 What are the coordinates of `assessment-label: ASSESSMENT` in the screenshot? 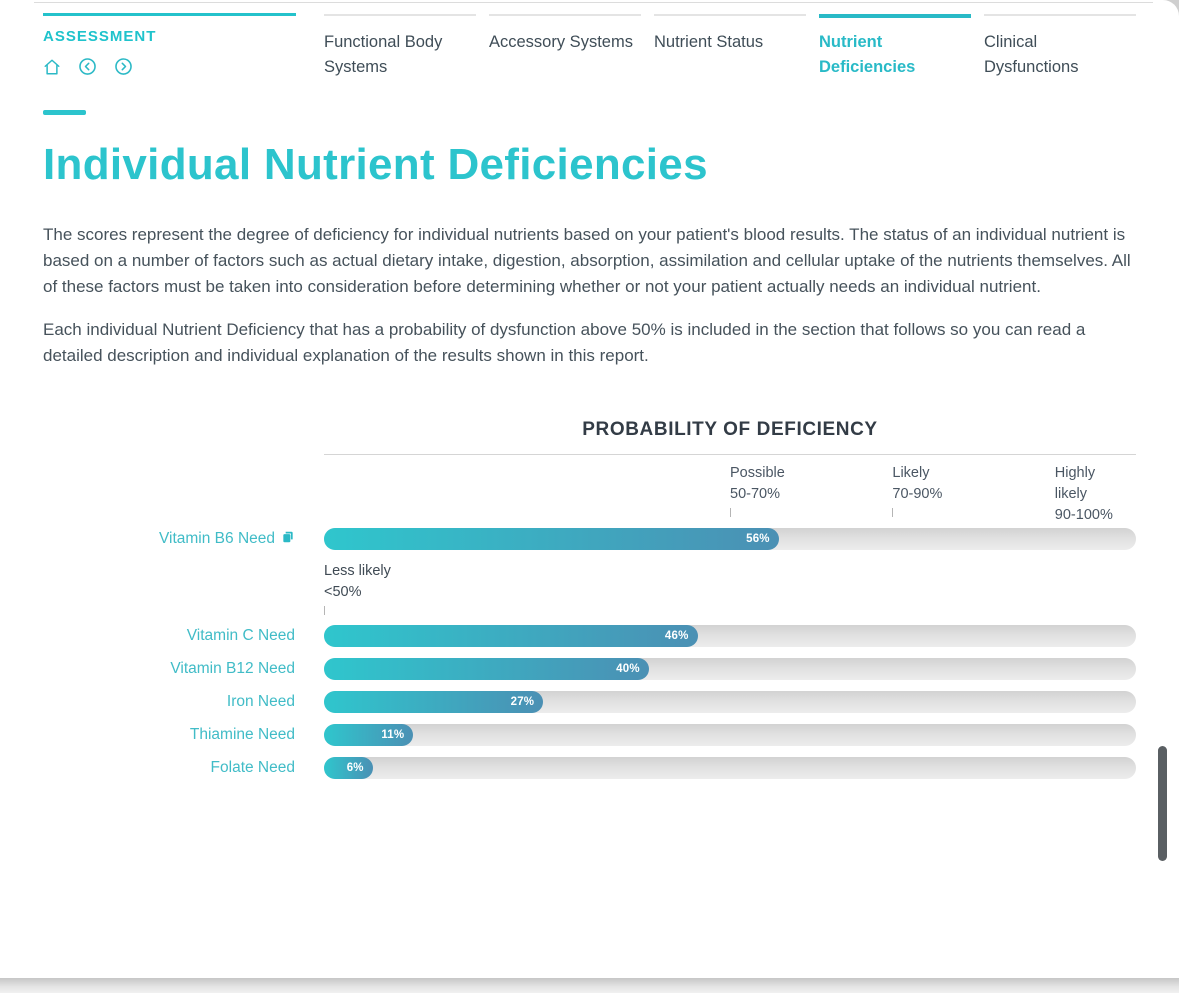 It's located at (100, 36).